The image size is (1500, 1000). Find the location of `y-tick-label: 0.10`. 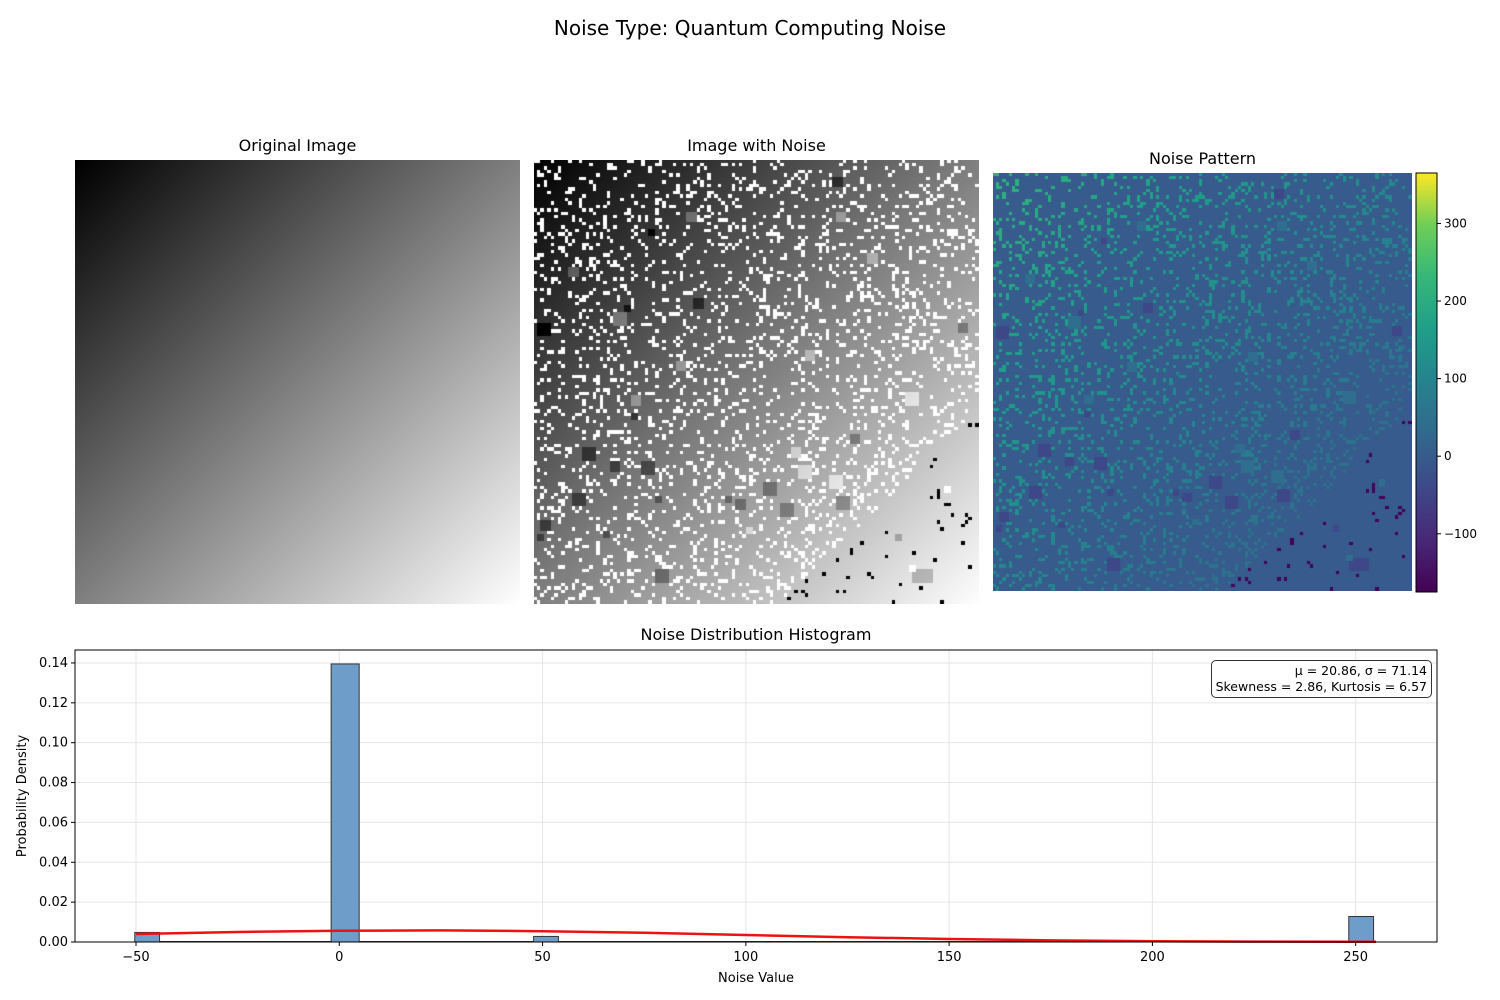

y-tick-label: 0.10 is located at coordinates (53, 743).